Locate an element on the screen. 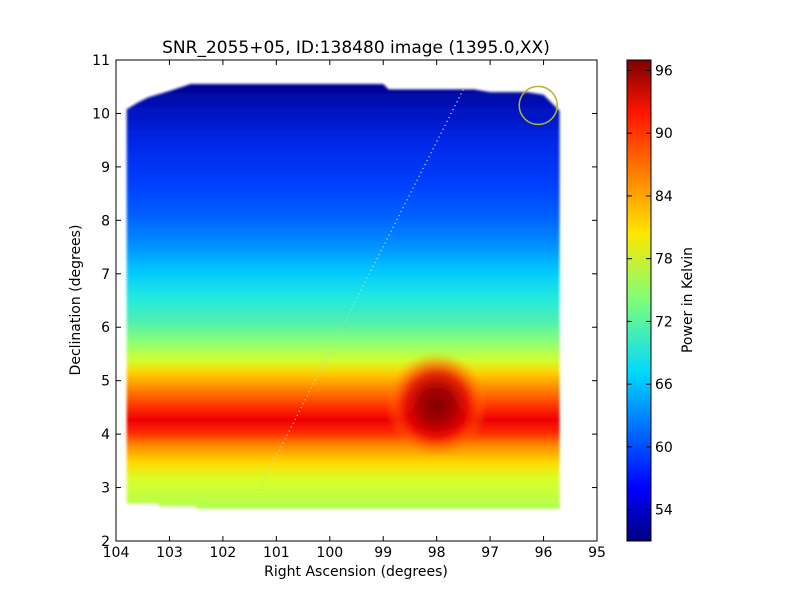 This screenshot has width=800, height=600. y-tick-label: 10 is located at coordinates (101, 114).